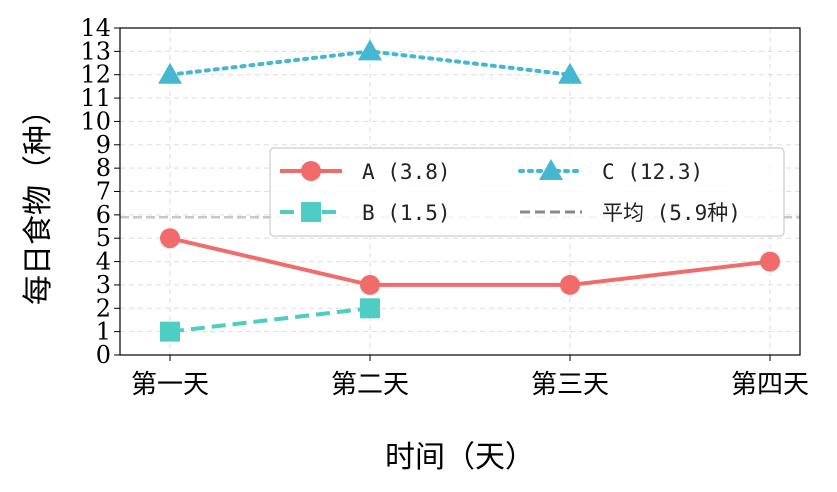 This screenshot has height=492, width=837. I want to click on y-tick-label: 13, so click(95, 51).